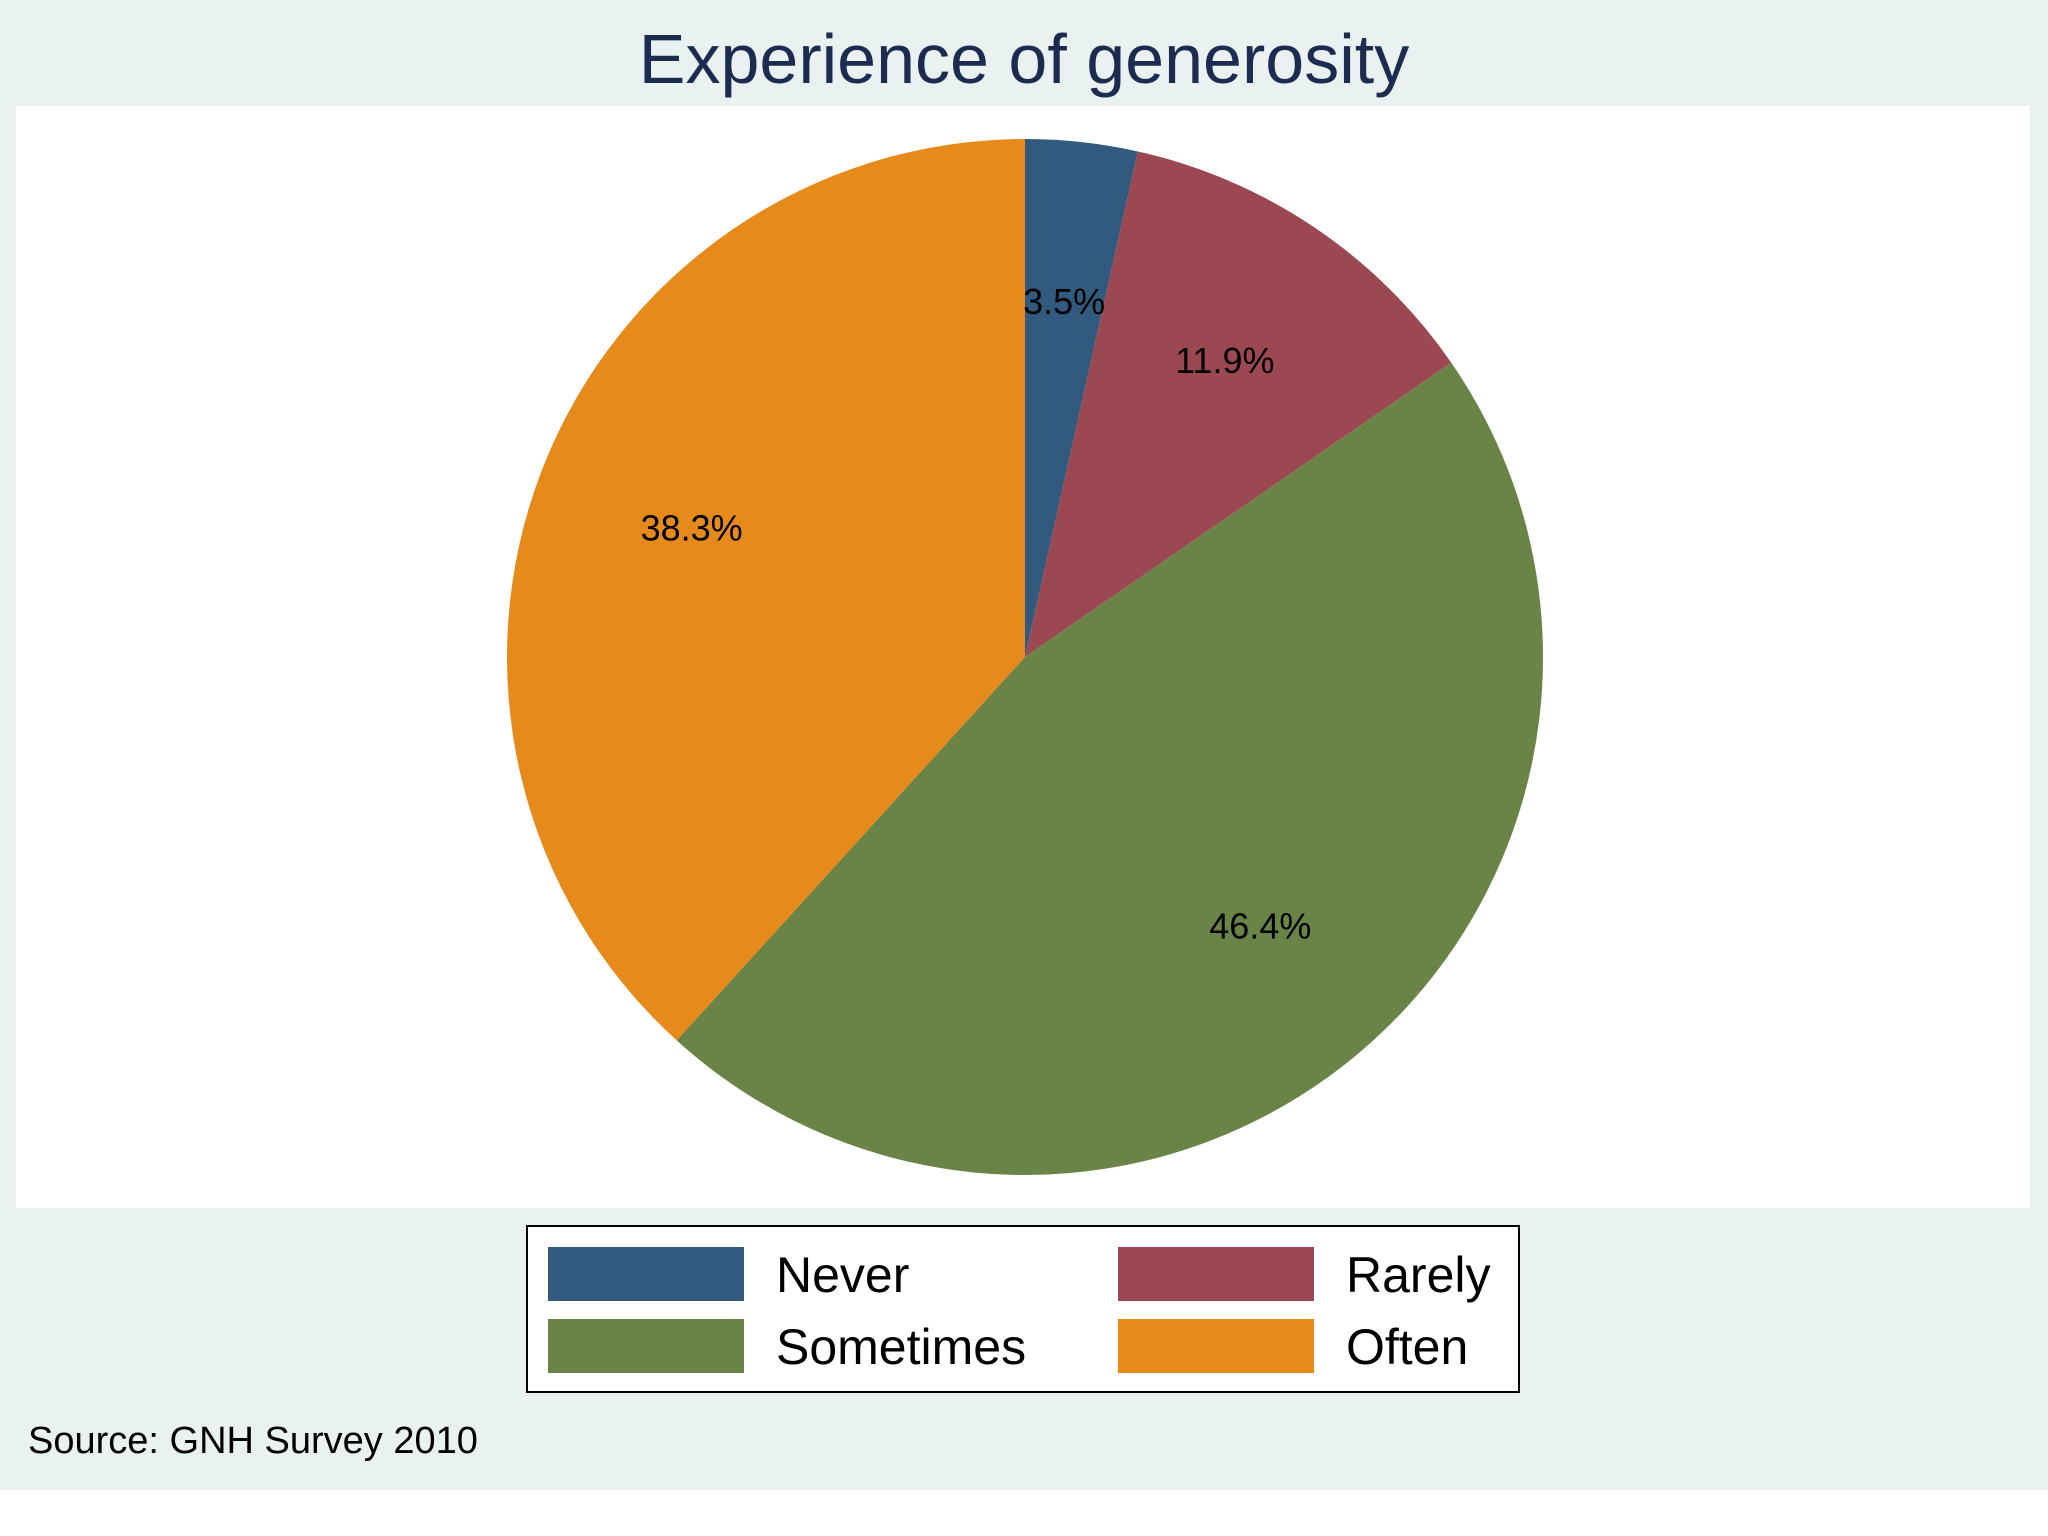 Image resolution: width=2048 pixels, height=1536 pixels. Describe the element at coordinates (1418, 1275) in the screenshot. I see `legend-label-rarely: Rarely` at that location.